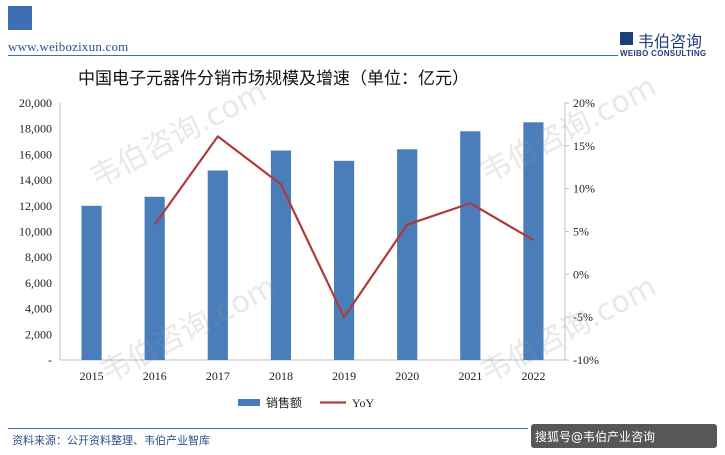 This screenshot has height=455, width=725. What do you see at coordinates (584, 103) in the screenshot?
I see `y-right-tick-label: 20%` at bounding box center [584, 103].